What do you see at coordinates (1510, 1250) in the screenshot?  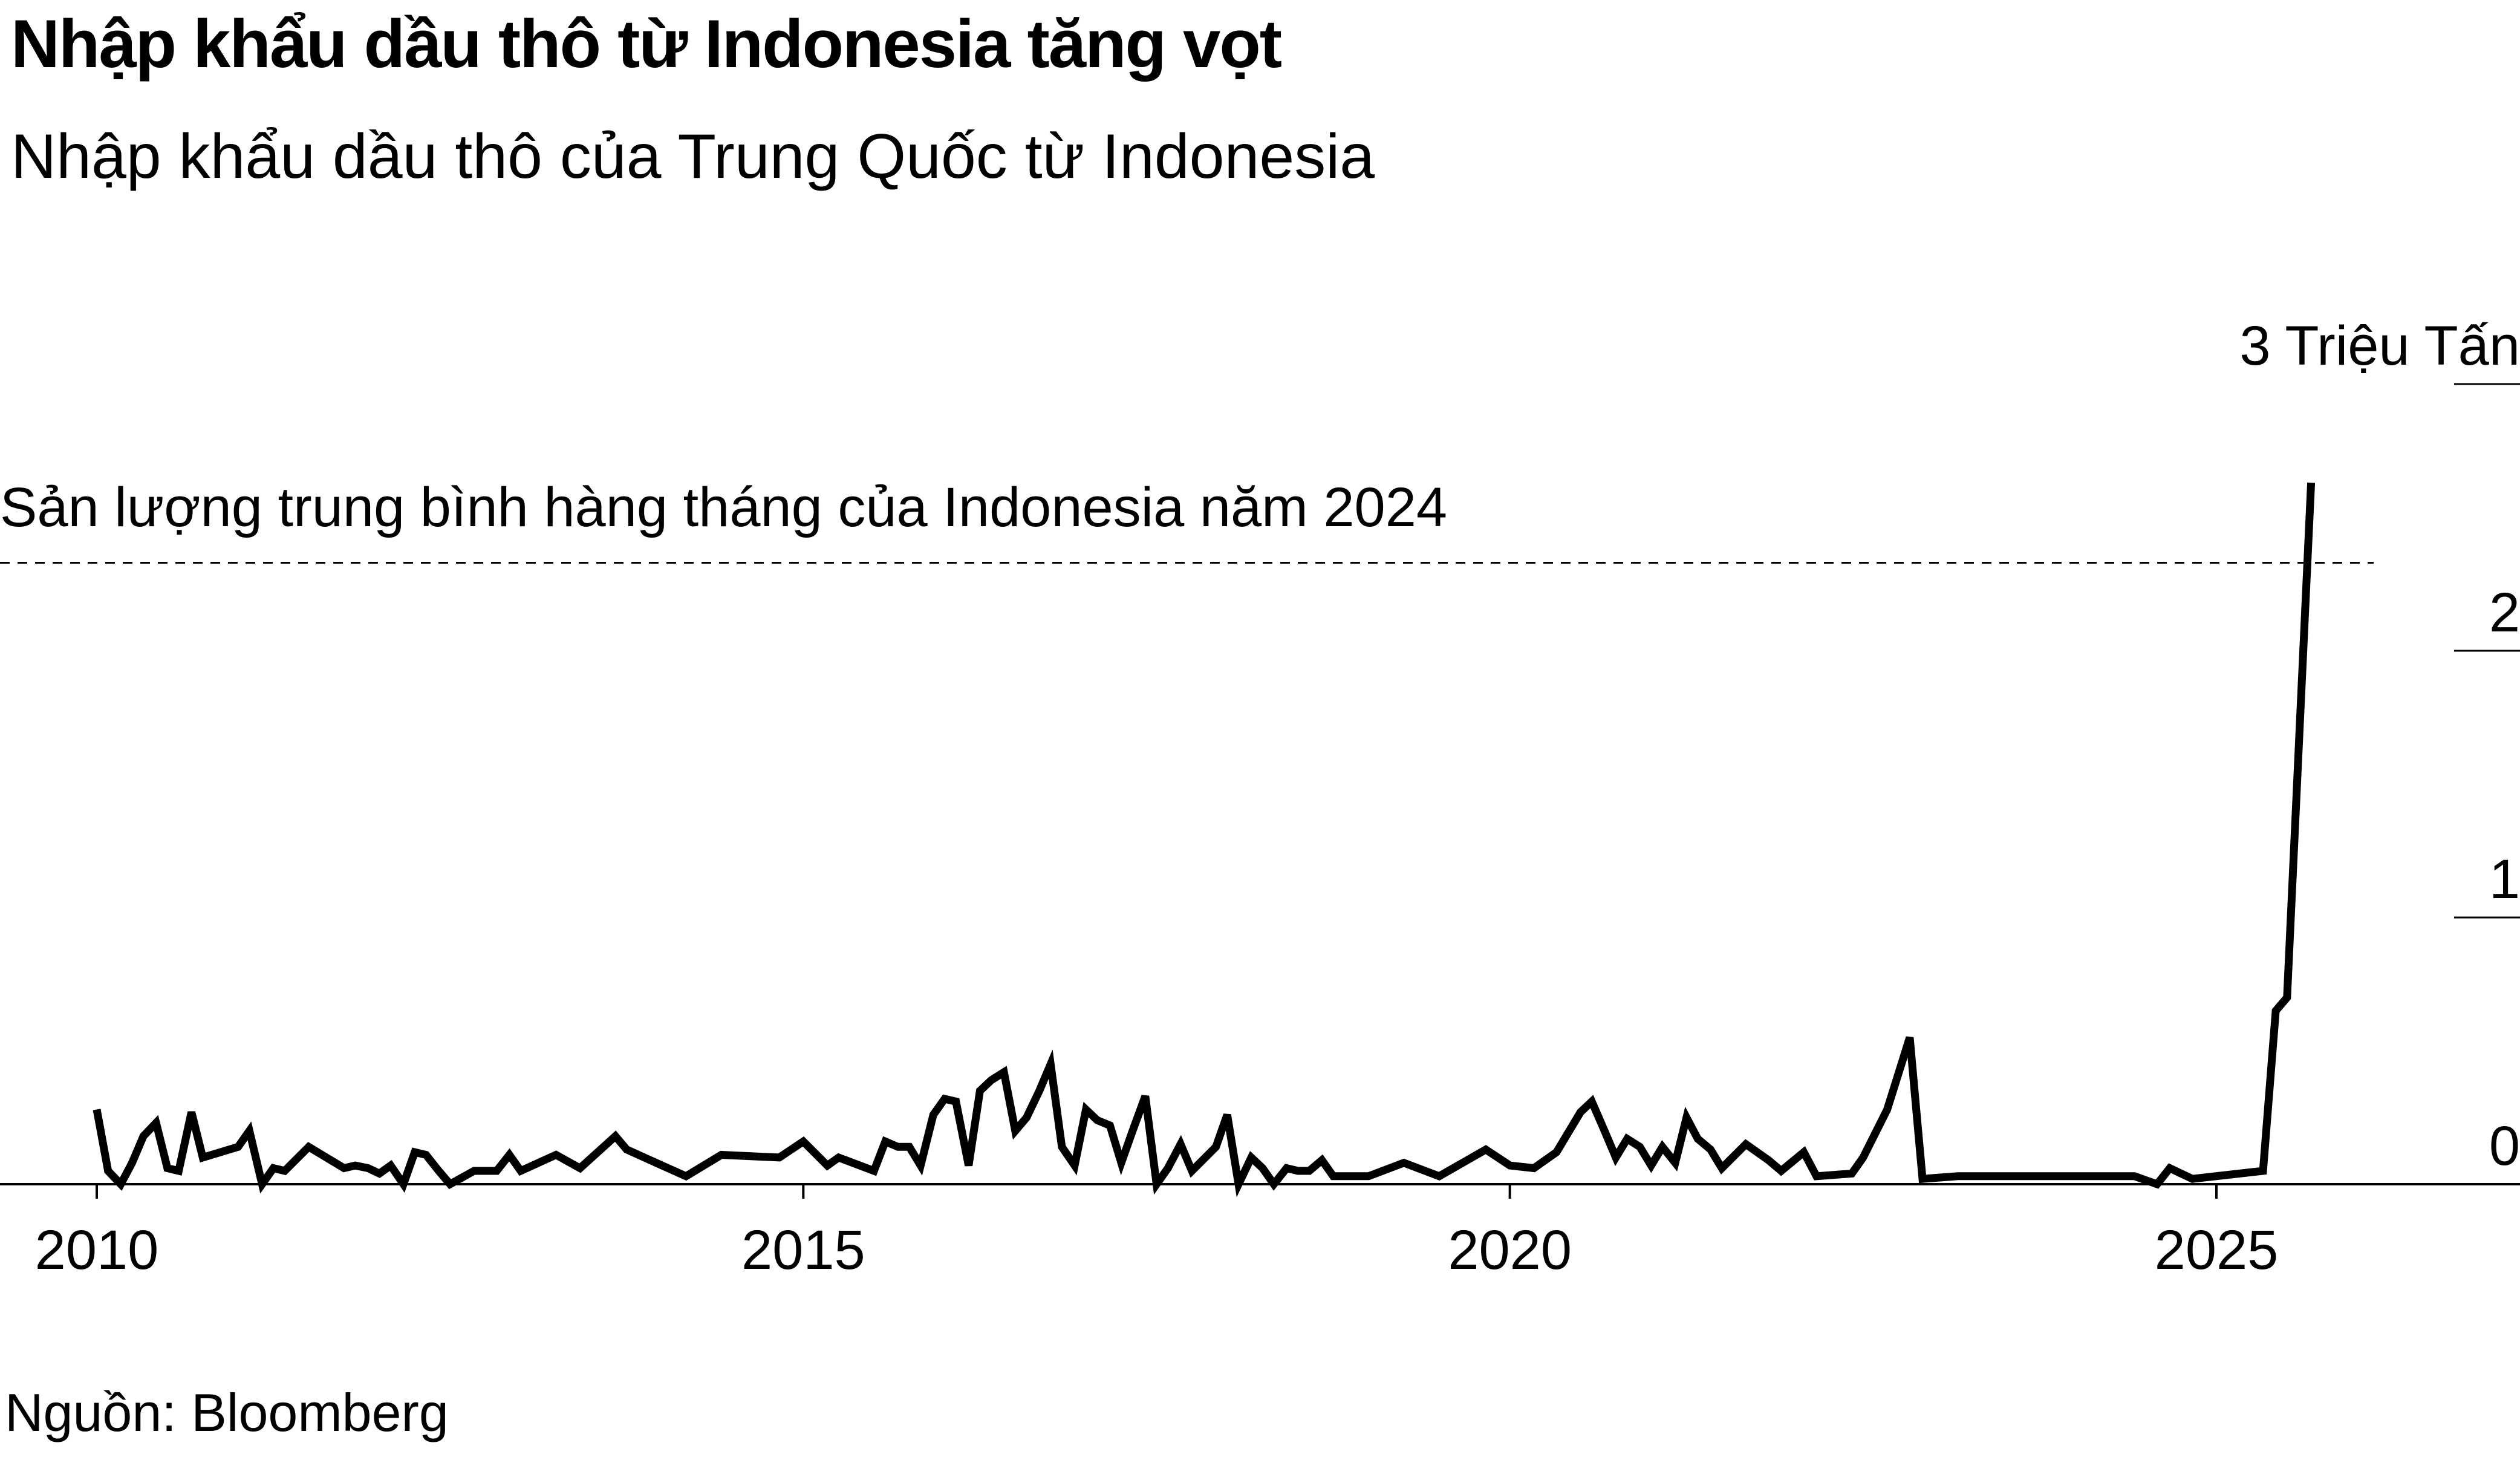 I see `x-tick-label: 2020` at bounding box center [1510, 1250].